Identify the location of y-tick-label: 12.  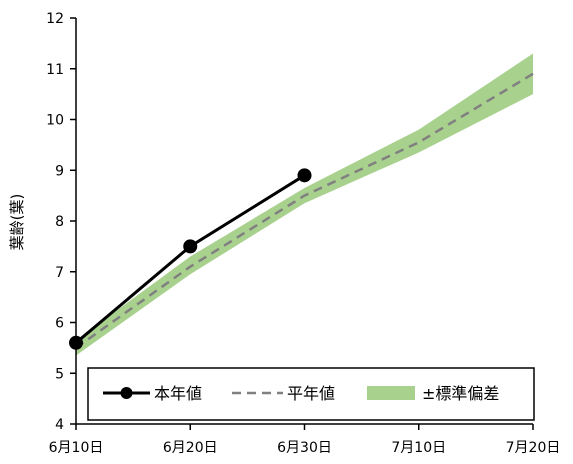
(55, 19).